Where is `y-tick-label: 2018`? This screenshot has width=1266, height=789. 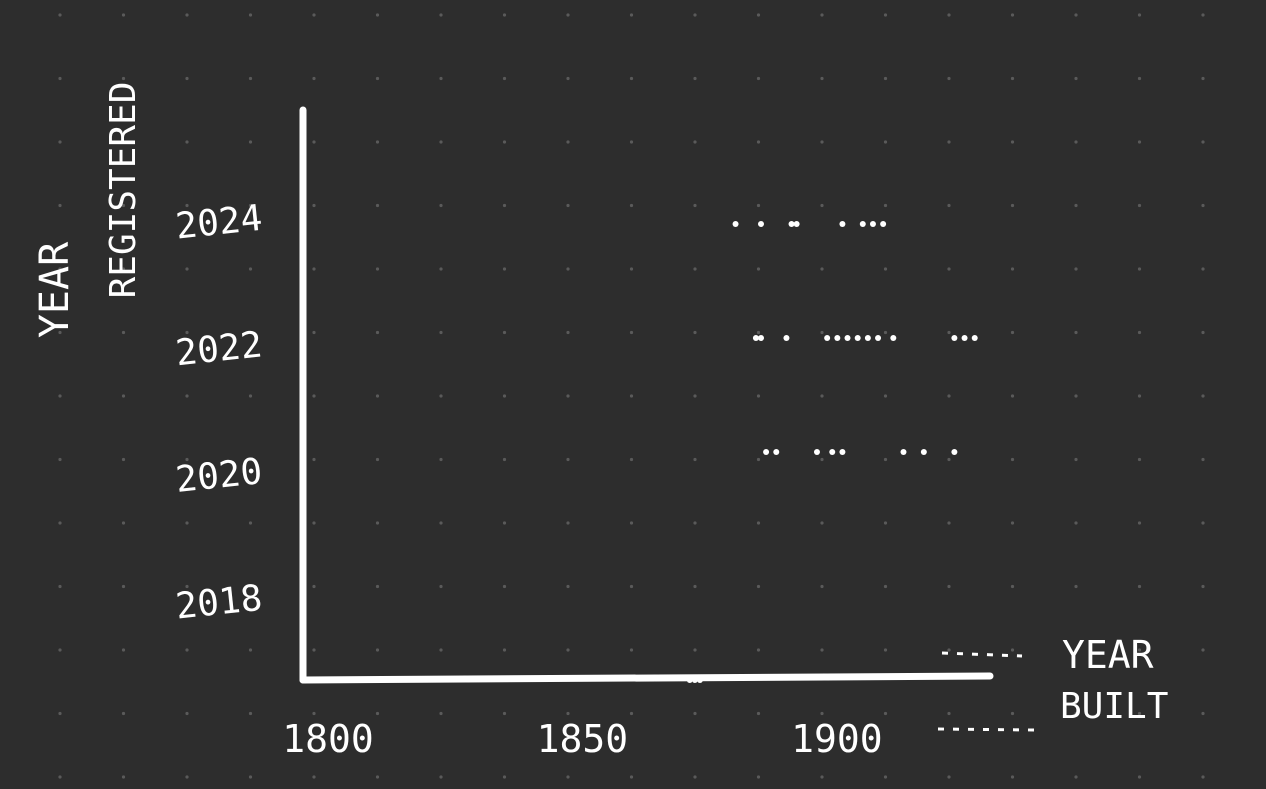
y-tick-label: 2018 is located at coordinates (219, 603).